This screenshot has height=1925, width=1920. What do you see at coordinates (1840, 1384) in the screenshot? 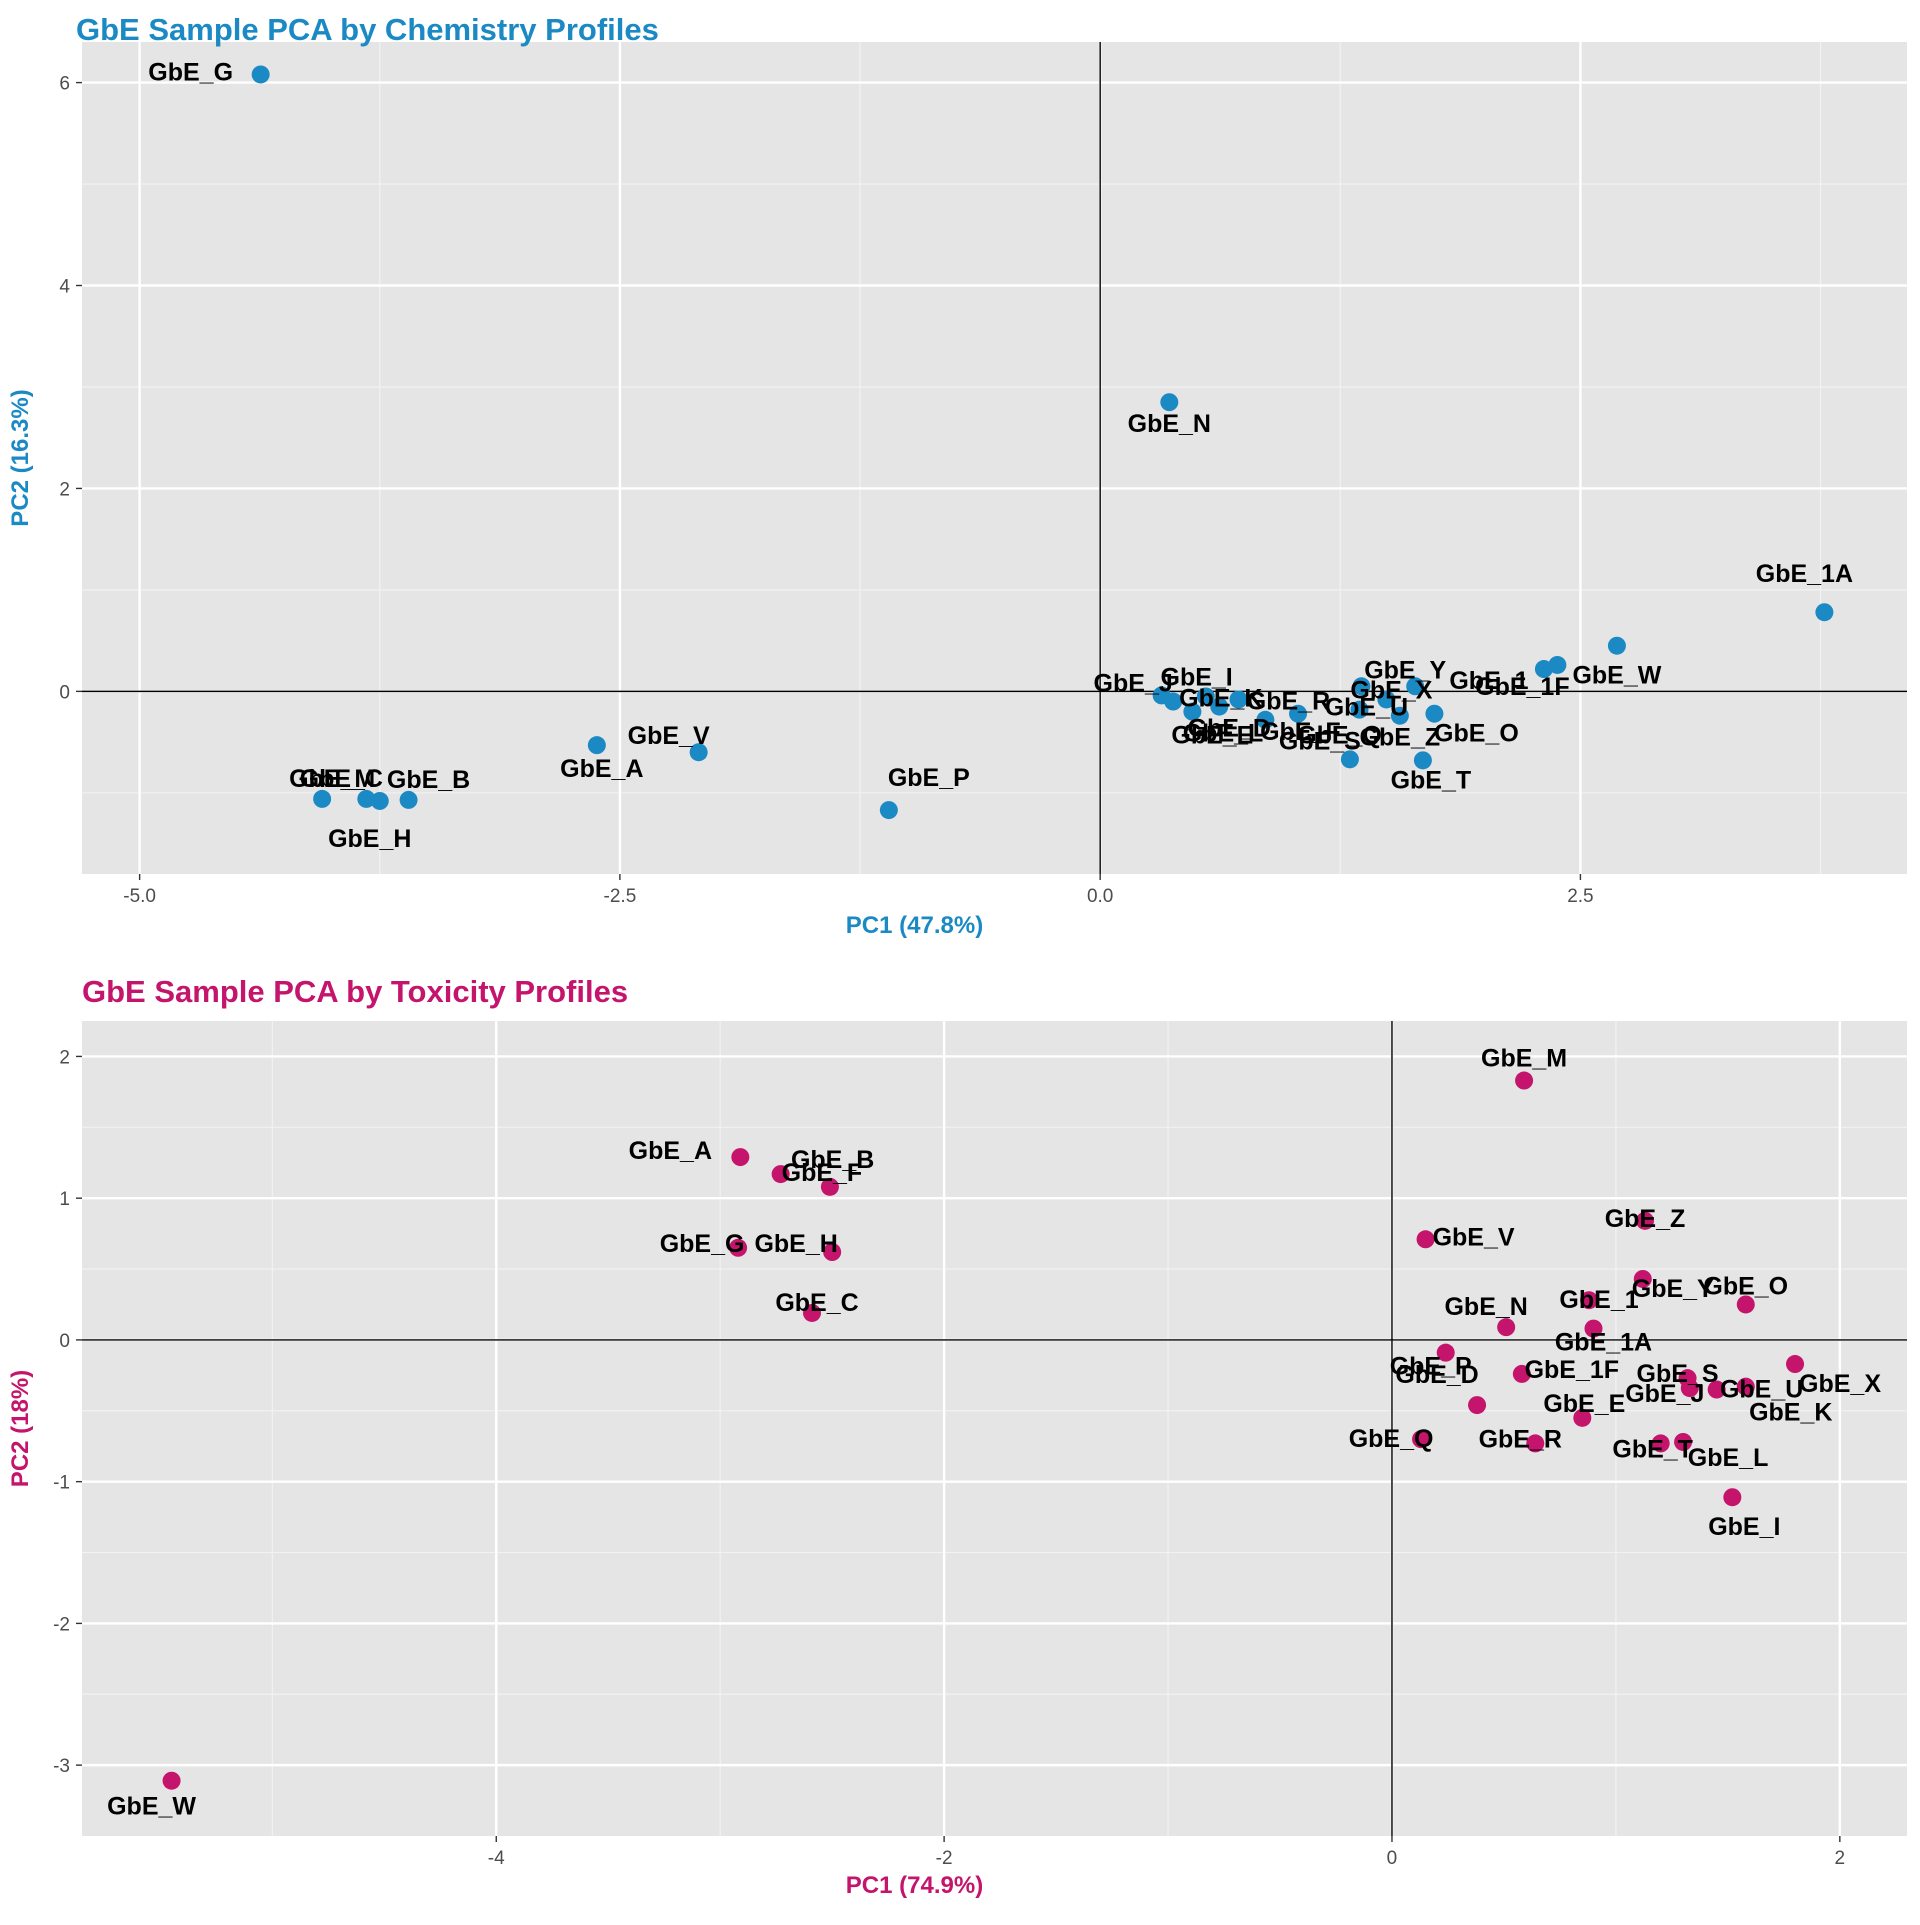
I see `point-label: GbE_X` at bounding box center [1840, 1384].